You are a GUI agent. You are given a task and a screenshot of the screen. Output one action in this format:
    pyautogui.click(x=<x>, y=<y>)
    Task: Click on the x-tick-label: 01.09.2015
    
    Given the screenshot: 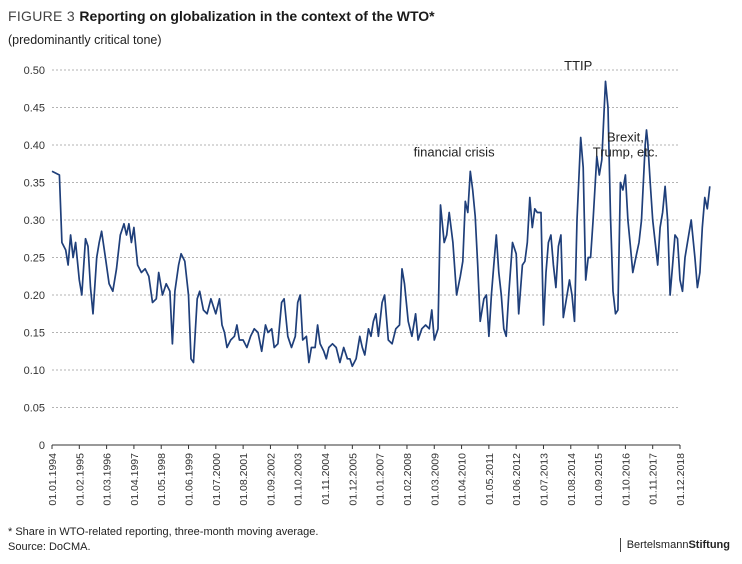 What is the action you would take?
    pyautogui.click(x=599, y=479)
    